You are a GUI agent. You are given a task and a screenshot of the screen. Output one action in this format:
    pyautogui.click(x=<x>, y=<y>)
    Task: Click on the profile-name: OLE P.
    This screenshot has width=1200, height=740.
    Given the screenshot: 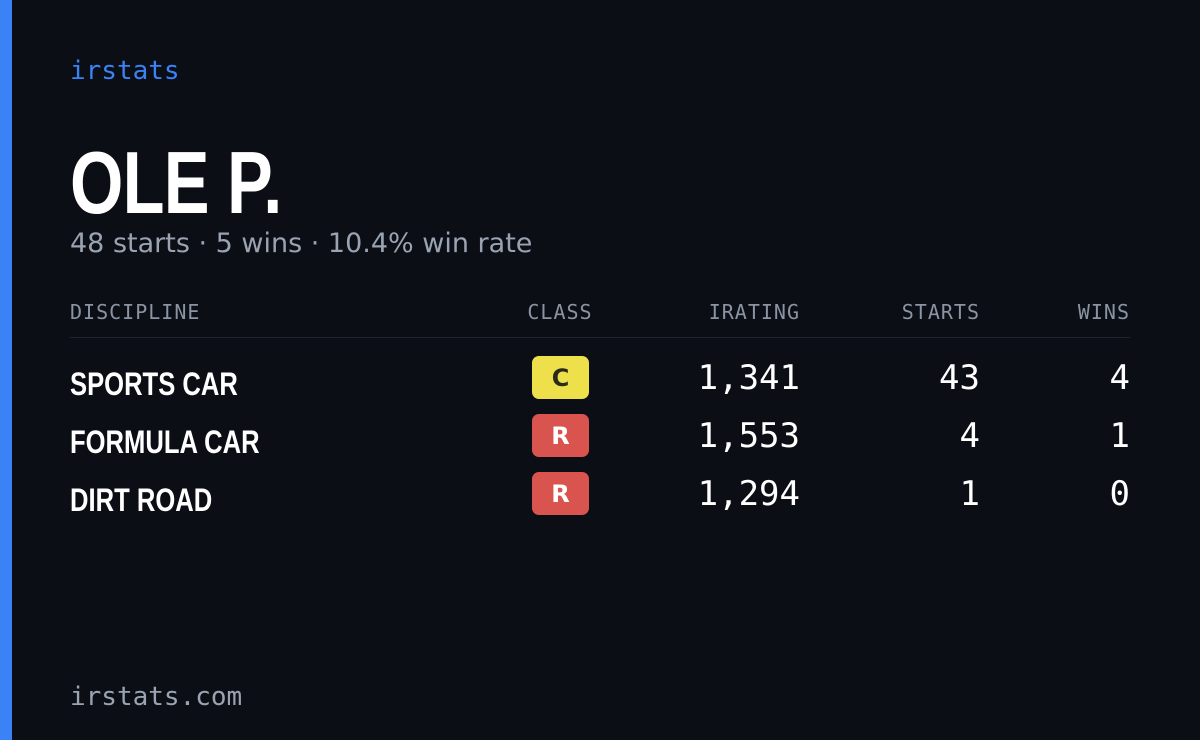 What is the action you would take?
    pyautogui.click(x=176, y=182)
    